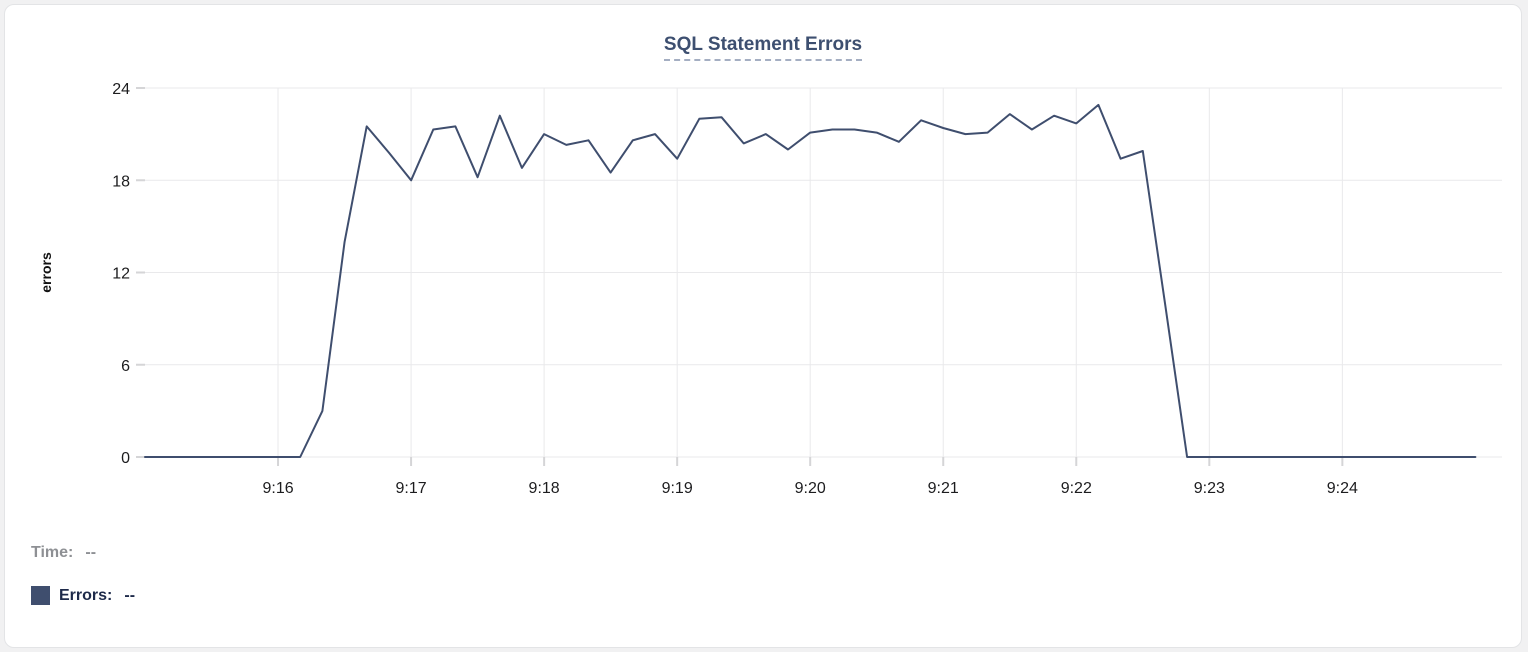 Image resolution: width=1528 pixels, height=652 pixels. Describe the element at coordinates (810, 488) in the screenshot. I see `x-tick-label: 9:20` at that location.